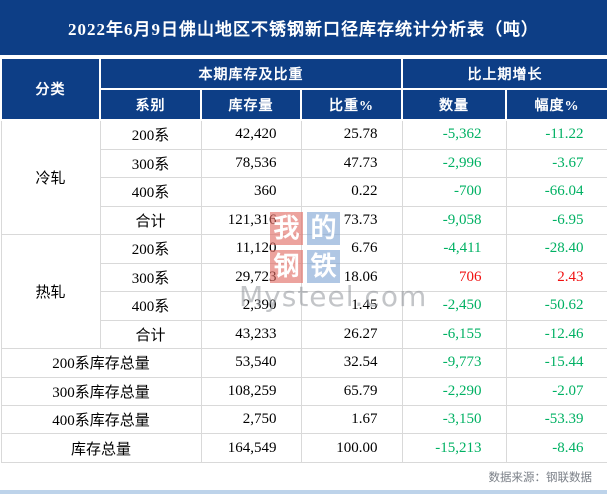 The width and height of the screenshot is (607, 494). What do you see at coordinates (351, 134) in the screenshot?
I see `share-cell: 25.78` at bounding box center [351, 134].